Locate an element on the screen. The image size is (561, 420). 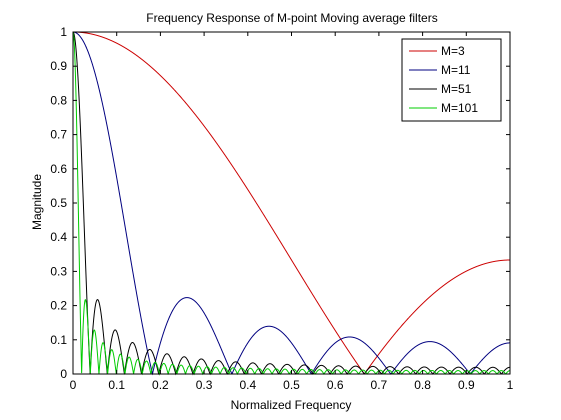
x-tick-label: 0.6 is located at coordinates (335, 385).